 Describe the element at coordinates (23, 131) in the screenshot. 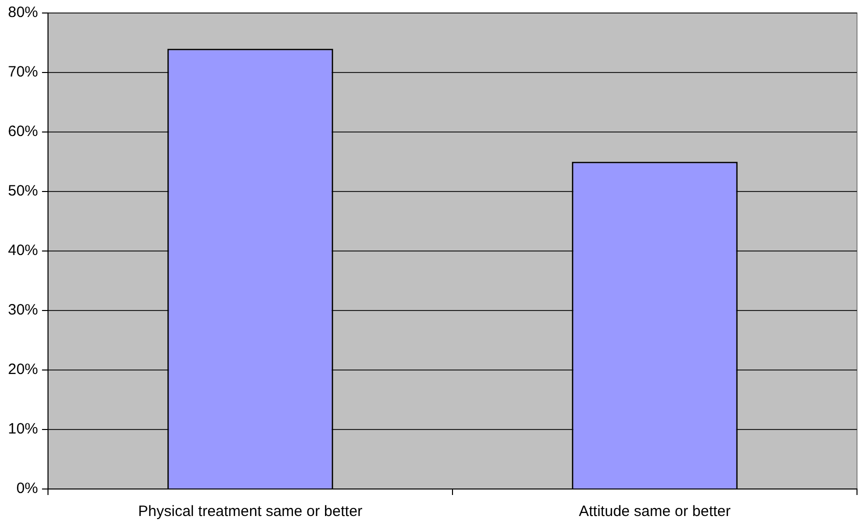

I see `y-tick-label: 60%` at that location.